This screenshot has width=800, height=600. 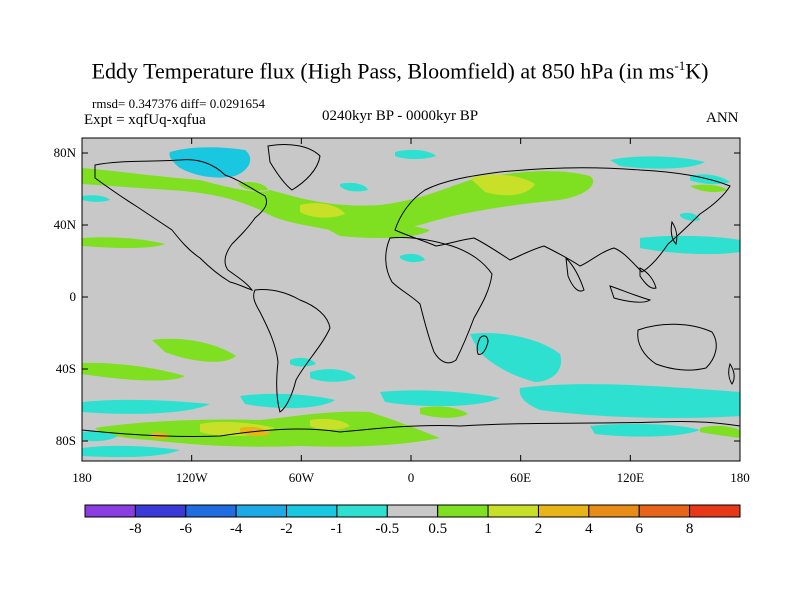 I want to click on lat-label: 40N, so click(x=64, y=224).